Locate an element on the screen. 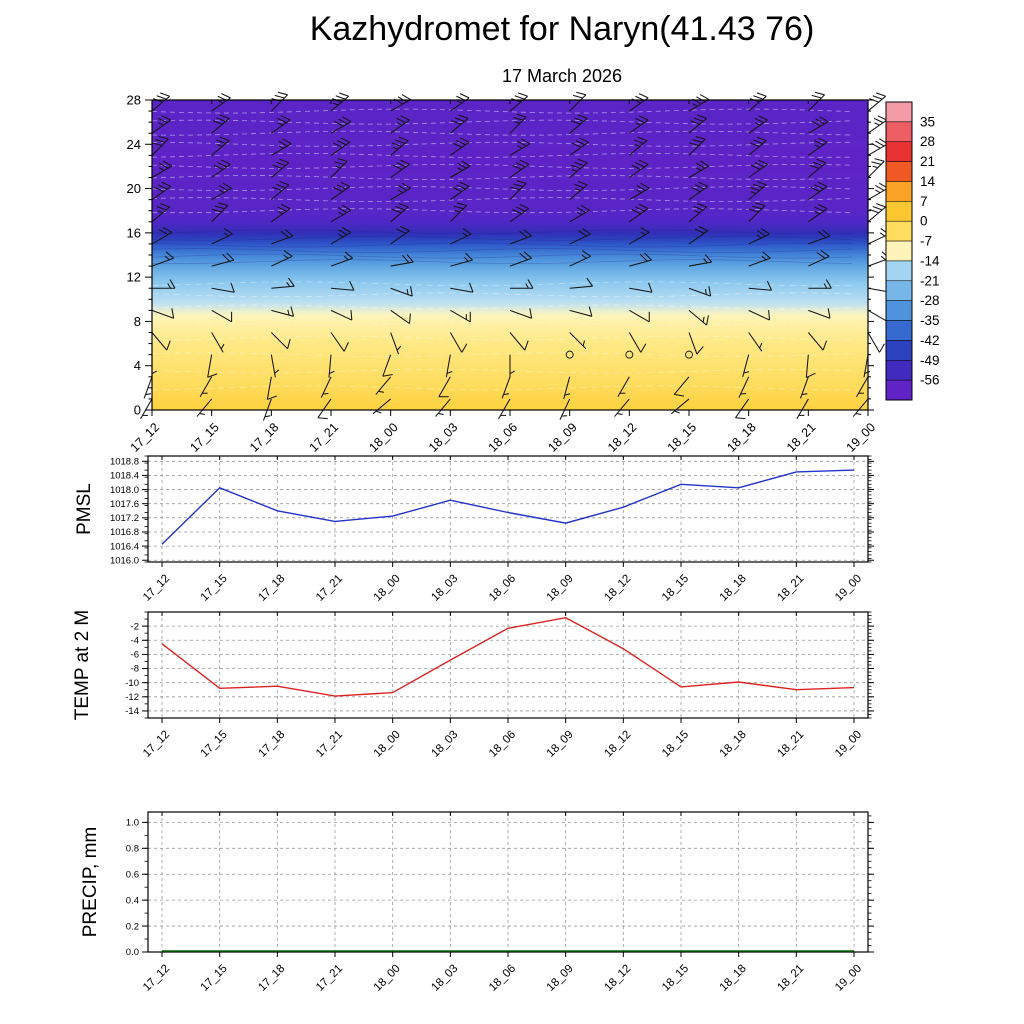 The image size is (1024, 1024). svg-text: -56 is located at coordinates (930, 380).